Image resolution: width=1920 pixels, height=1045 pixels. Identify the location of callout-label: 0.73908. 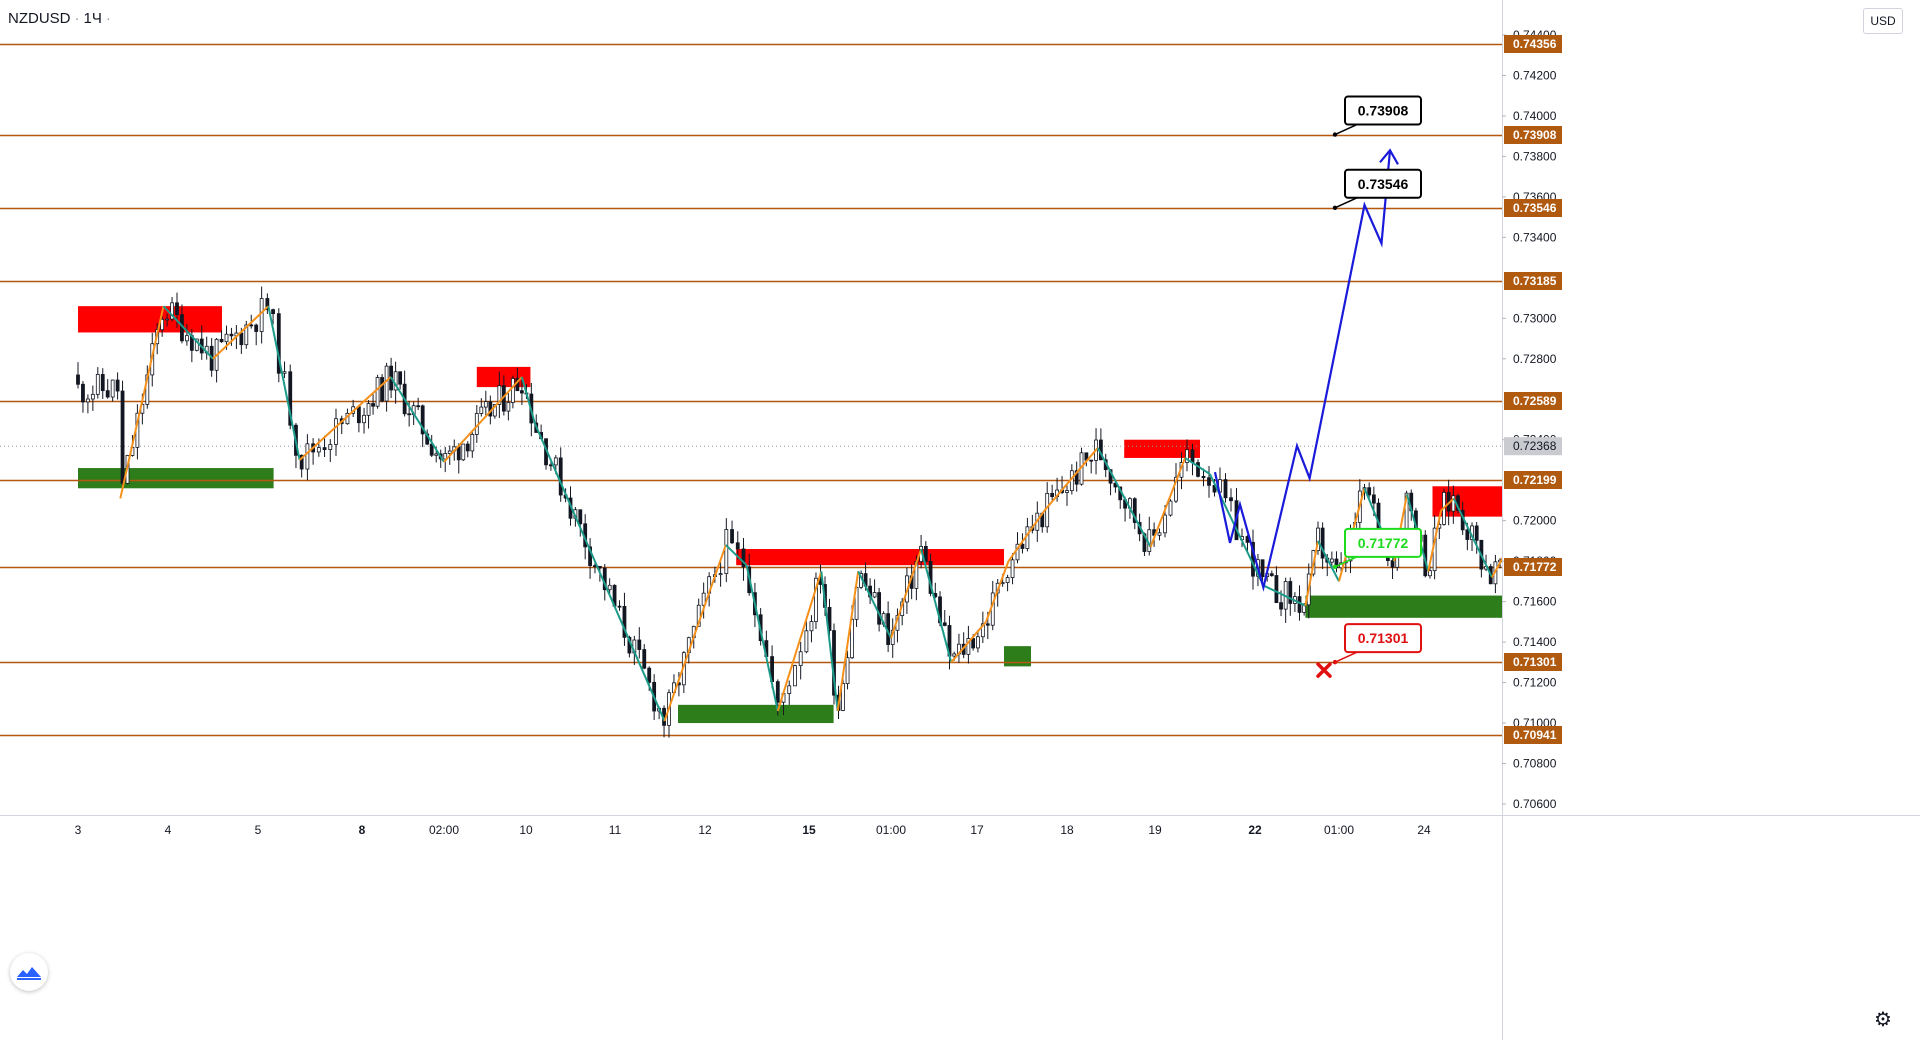
(1383, 111).